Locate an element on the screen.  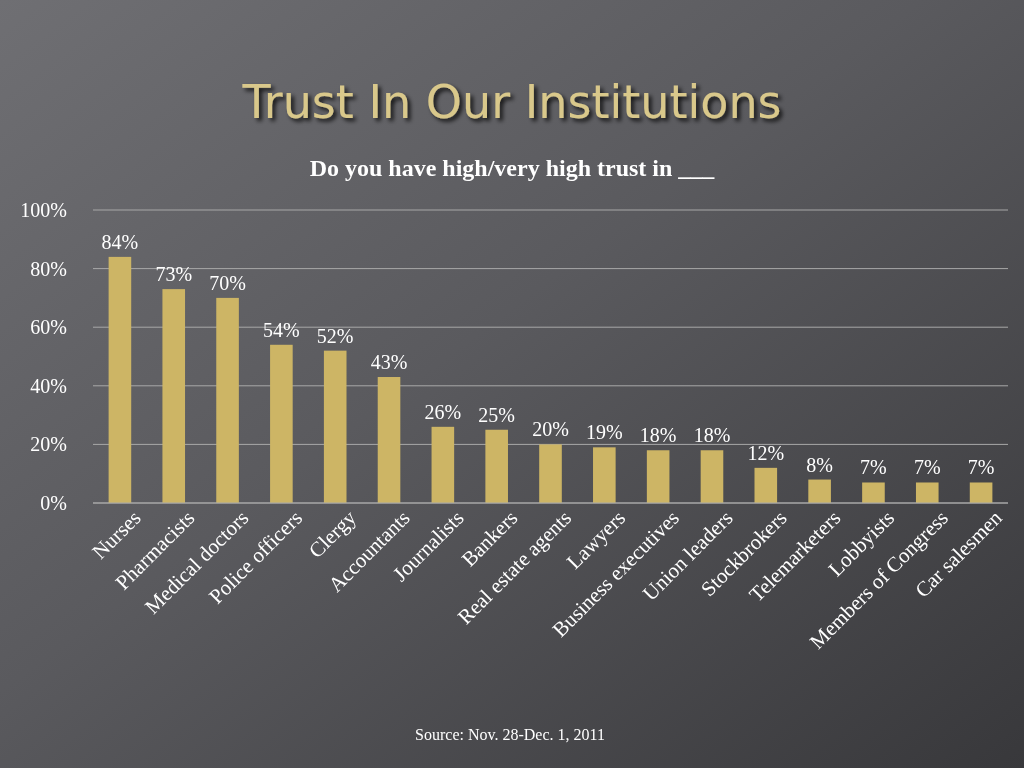
y-tick-label: 80% is located at coordinates (48, 268).